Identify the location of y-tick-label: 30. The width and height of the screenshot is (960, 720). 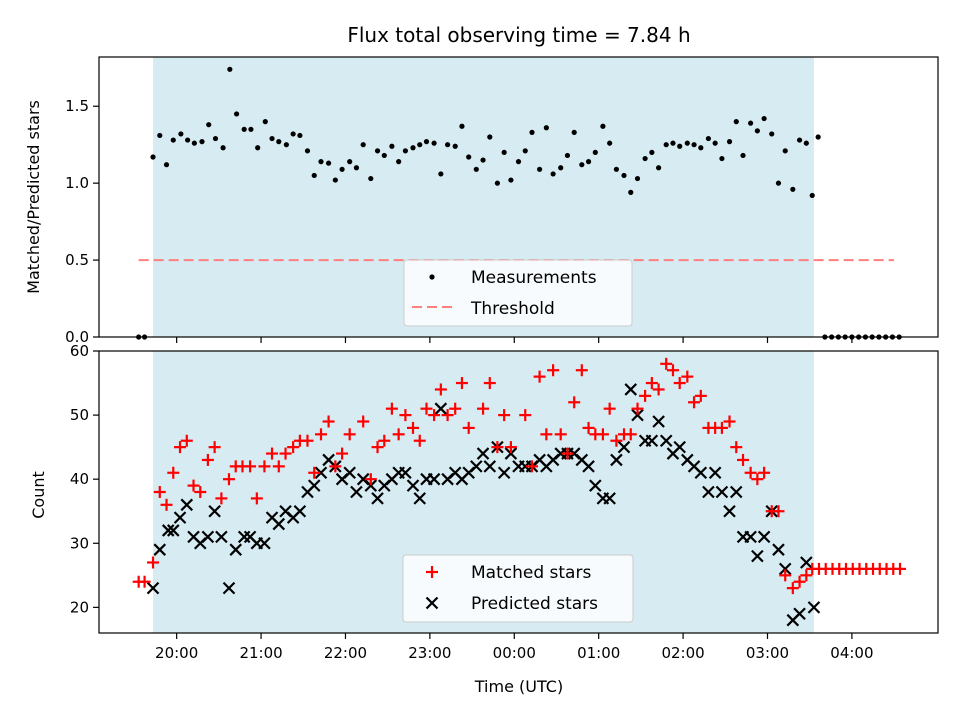
(79, 543).